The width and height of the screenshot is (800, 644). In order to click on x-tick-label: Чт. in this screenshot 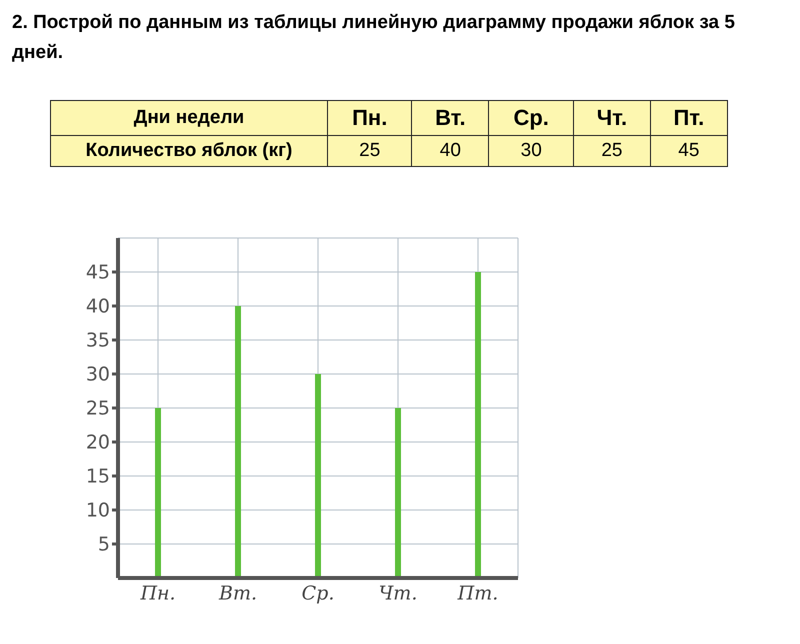, I will do `click(398, 593)`.